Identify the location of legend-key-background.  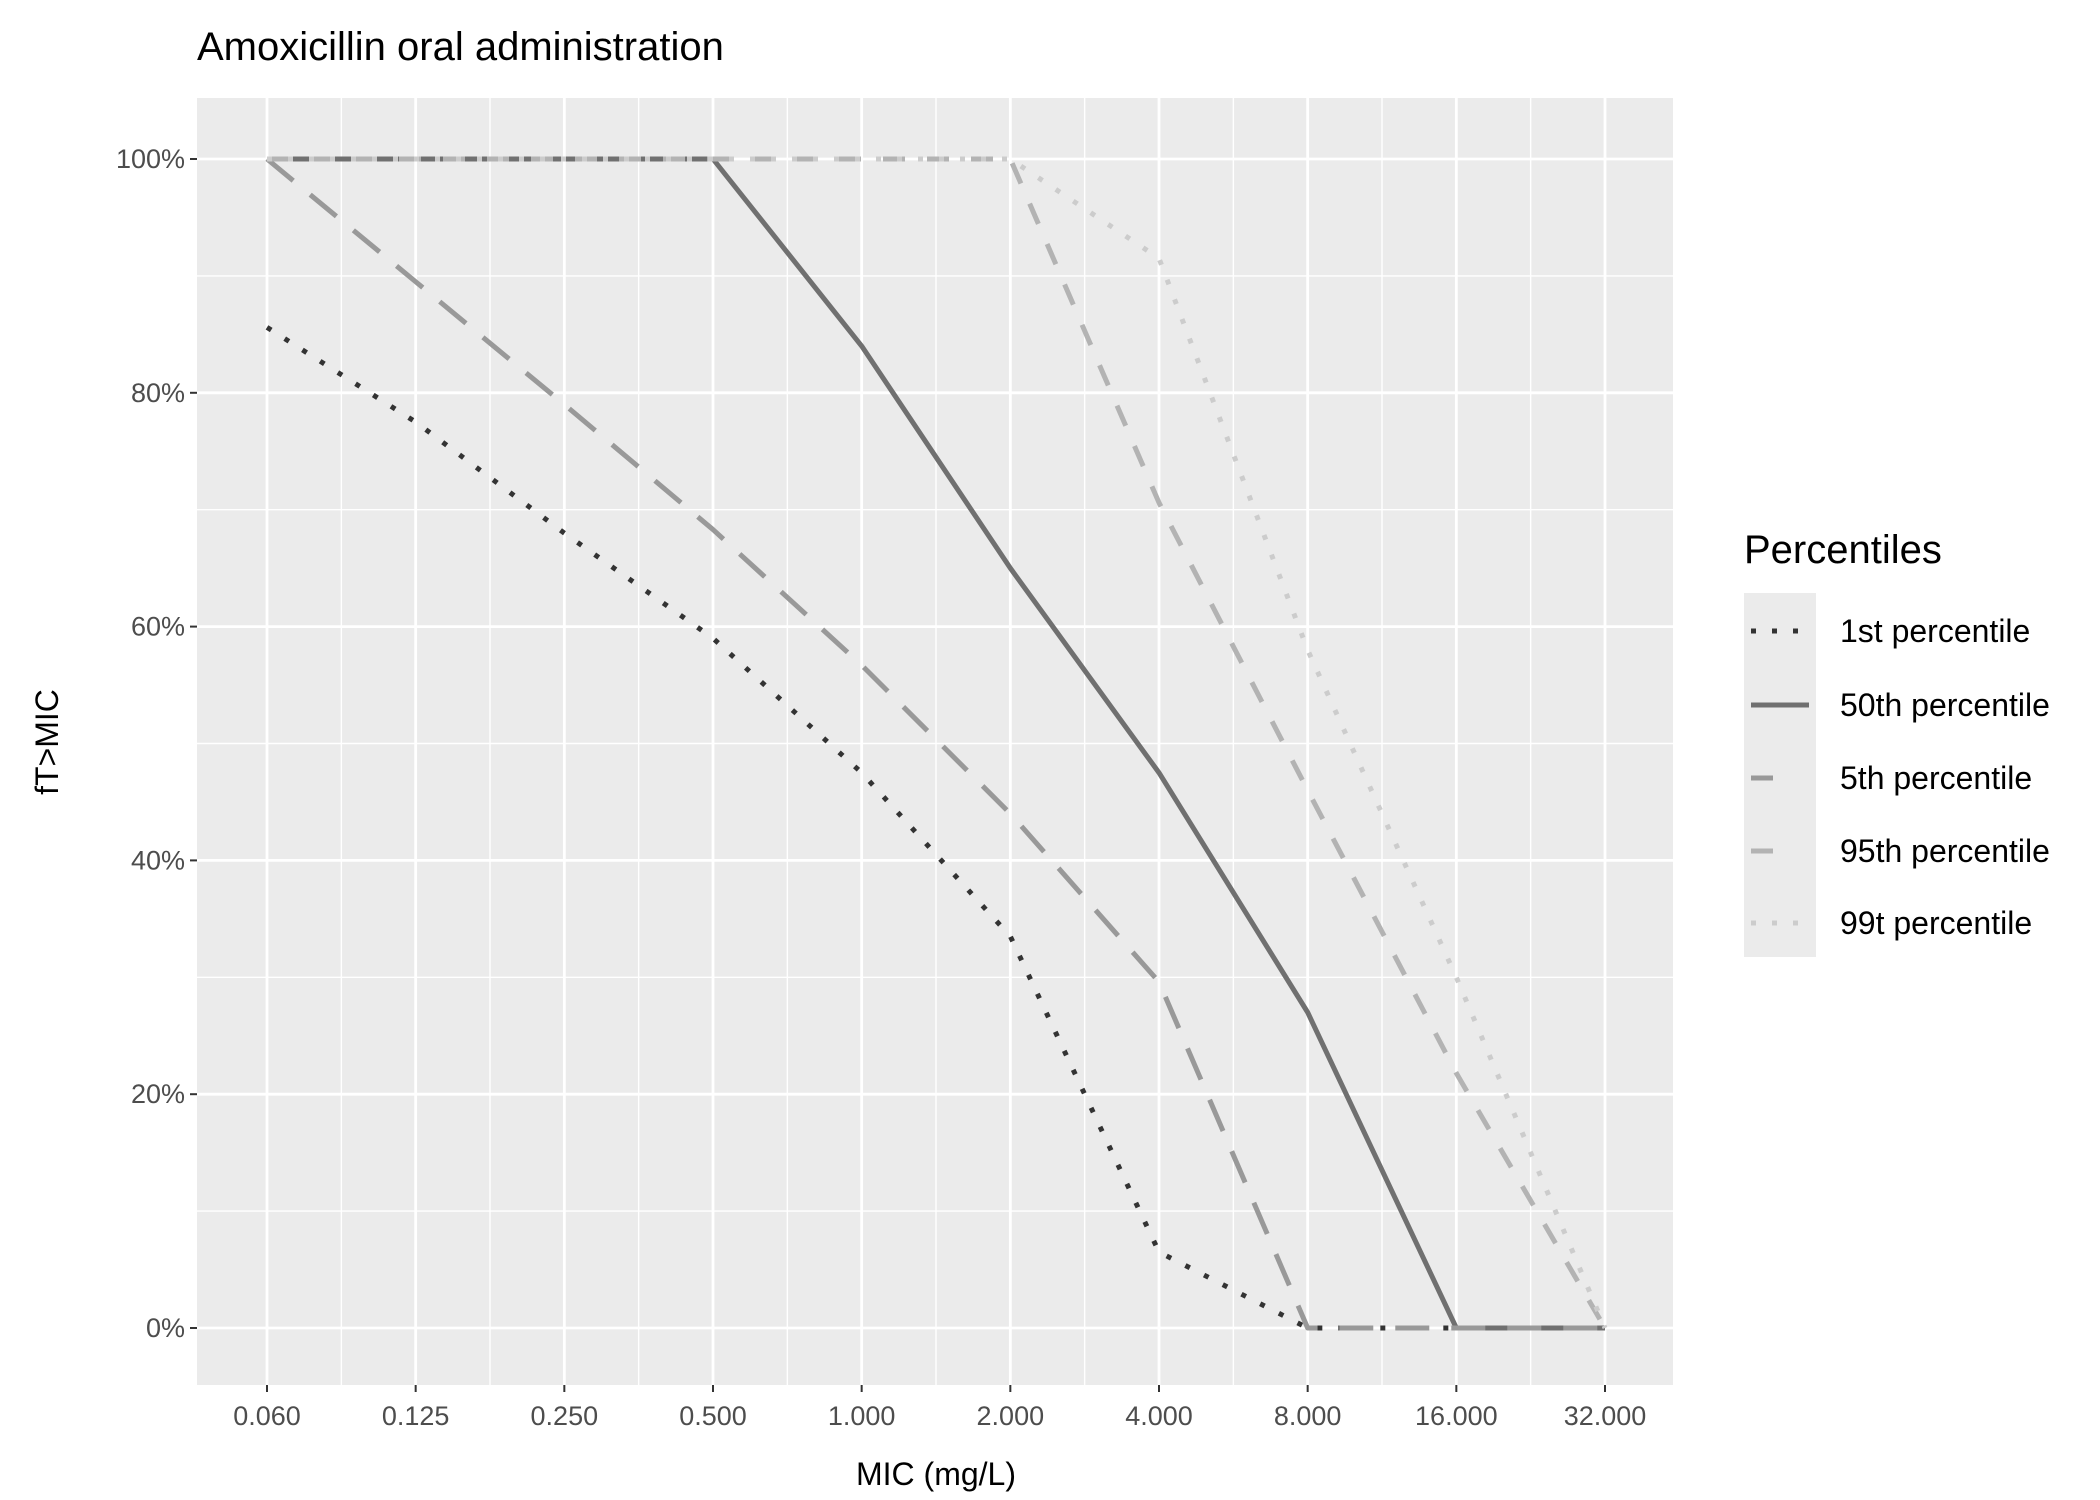
(1780, 775).